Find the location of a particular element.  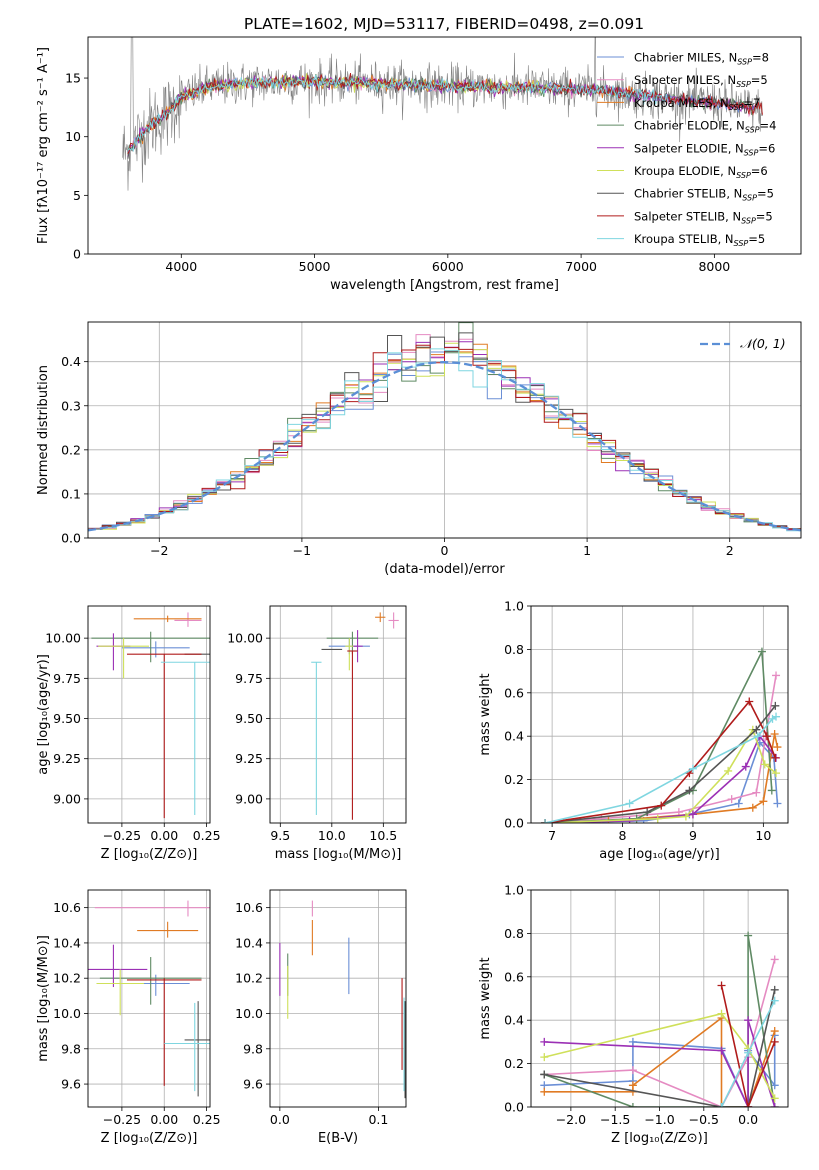

x-axis-label: wavelength [Angstrom, rest frame] is located at coordinates (444, 285).